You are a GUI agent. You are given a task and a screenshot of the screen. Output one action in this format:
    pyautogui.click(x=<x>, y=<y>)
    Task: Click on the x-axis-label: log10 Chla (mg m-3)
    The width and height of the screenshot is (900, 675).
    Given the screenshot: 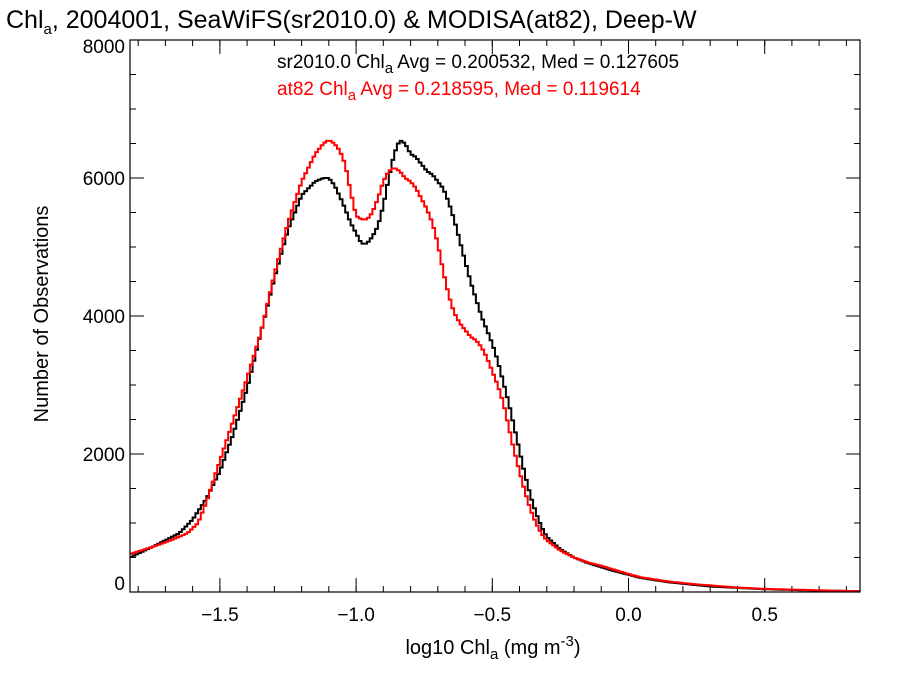 What is the action you would take?
    pyautogui.click(x=492, y=648)
    